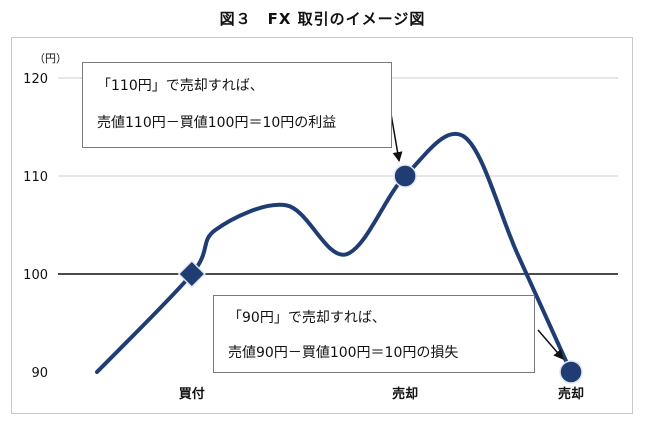 The image size is (645, 428). What do you see at coordinates (35, 177) in the screenshot?
I see `y-tick-label-110: 110` at bounding box center [35, 177].